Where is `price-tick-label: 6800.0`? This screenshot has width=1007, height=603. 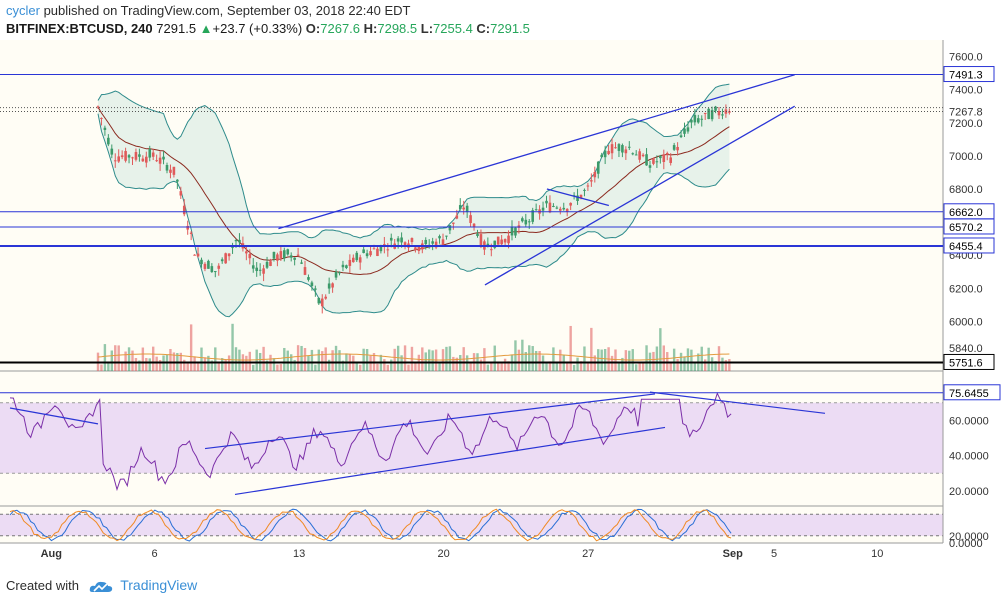 price-tick-label: 6800.0 is located at coordinates (966, 190).